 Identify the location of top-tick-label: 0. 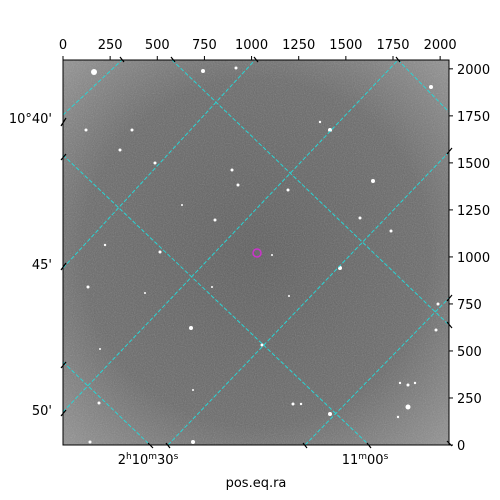
(63, 45).